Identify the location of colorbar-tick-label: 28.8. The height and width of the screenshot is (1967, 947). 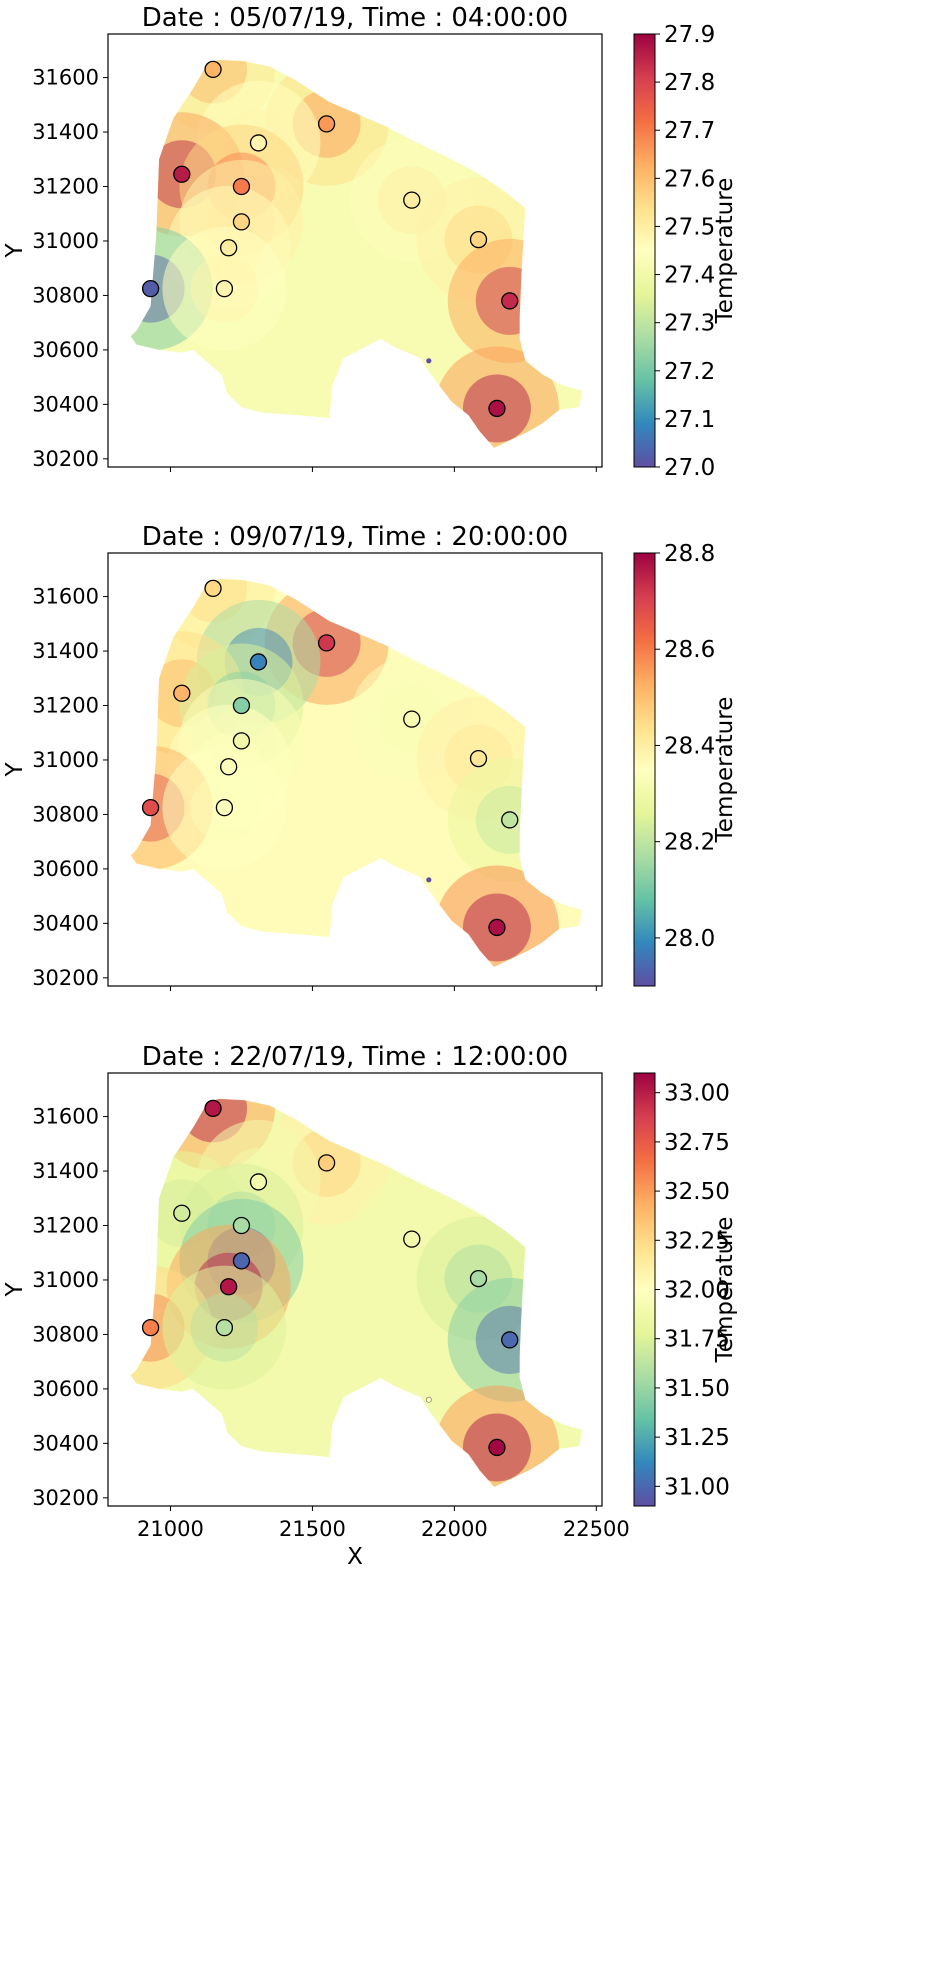
(689, 554).